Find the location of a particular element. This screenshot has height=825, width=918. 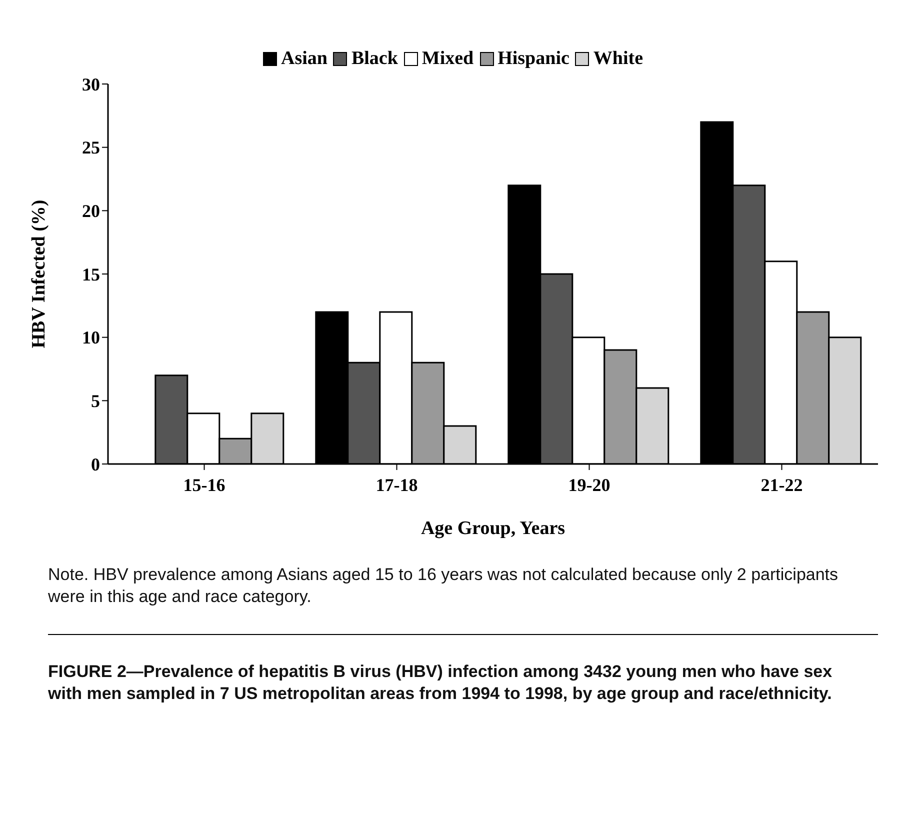

y-tick-label: 30 is located at coordinates (91, 84).